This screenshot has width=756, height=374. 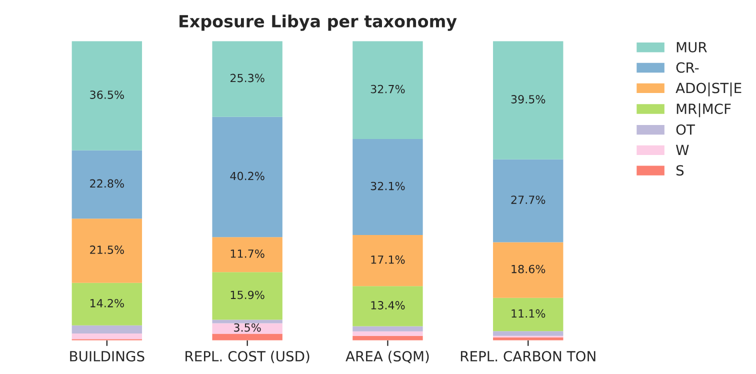 I want to click on data-label: 15.9%, so click(x=247, y=295).